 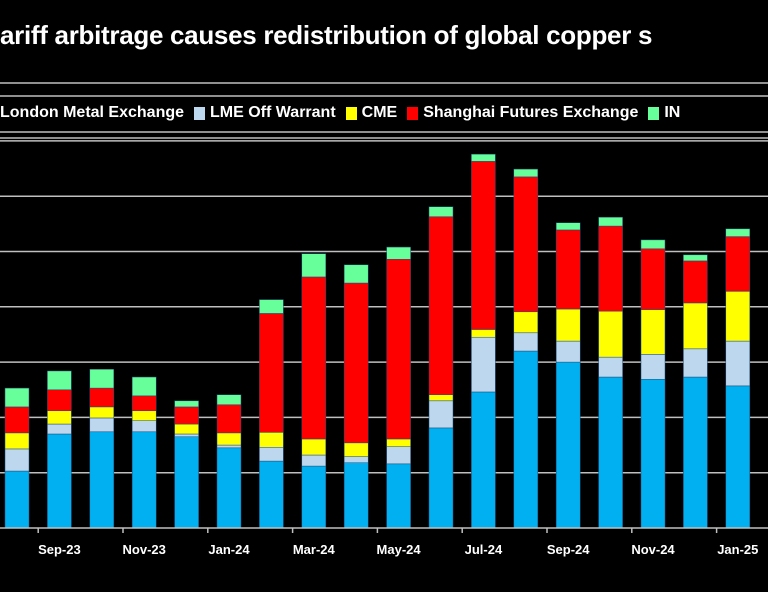 What do you see at coordinates (568, 549) in the screenshot?
I see `x-tick-label: Sep-24` at bounding box center [568, 549].